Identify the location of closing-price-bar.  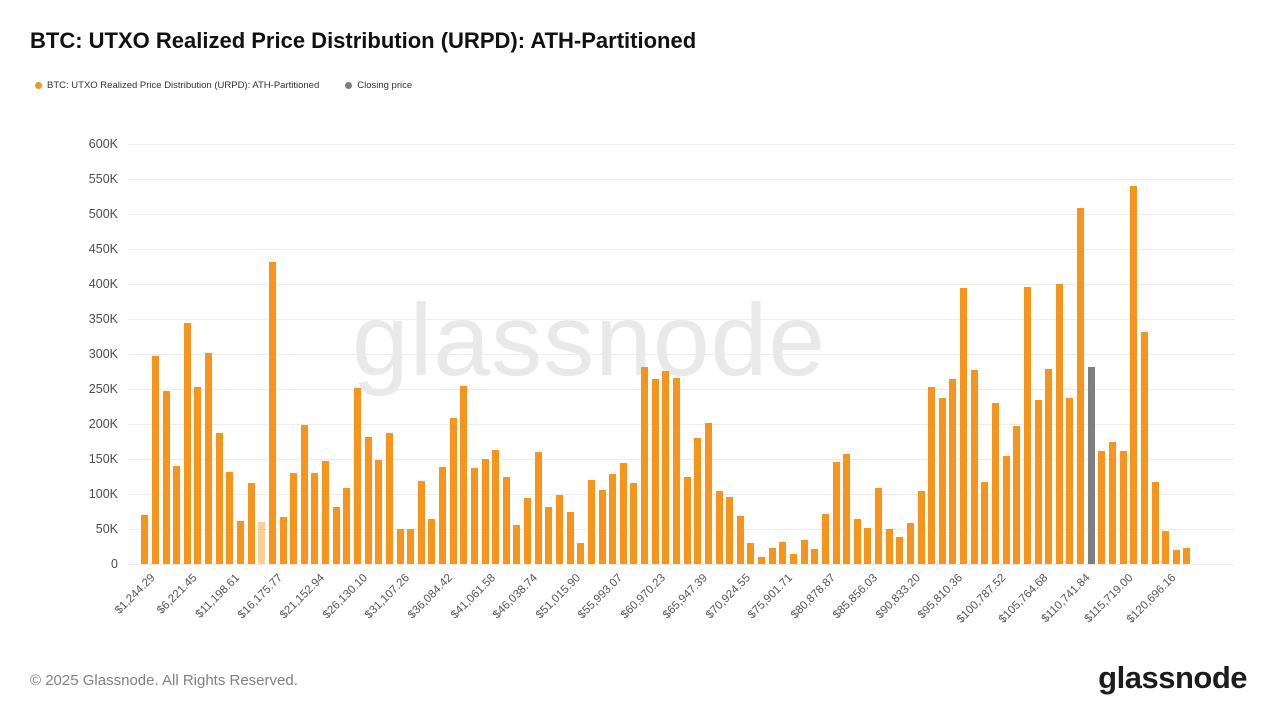
(1091, 465).